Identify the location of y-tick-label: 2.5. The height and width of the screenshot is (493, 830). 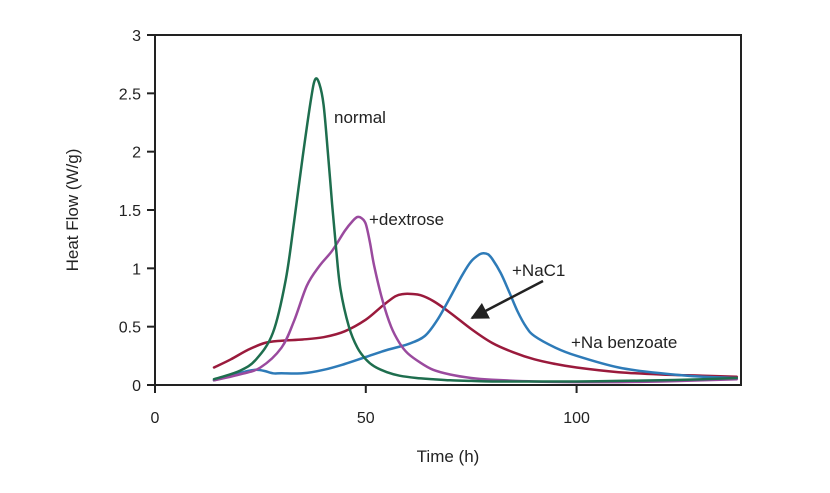
(130, 94).